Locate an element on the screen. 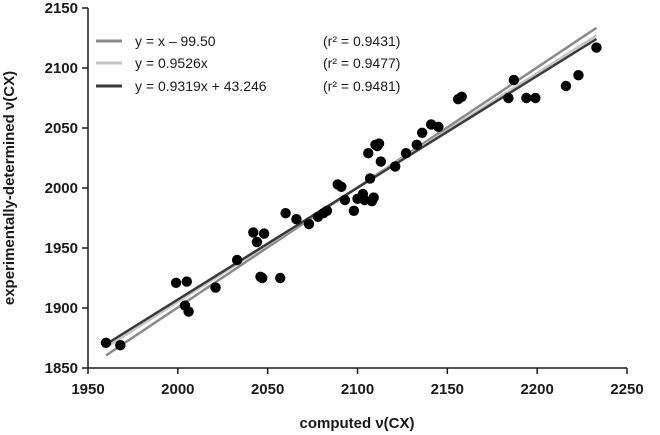 This screenshot has width=660, height=435. x-tick-label: 1950 is located at coordinates (87, 389).